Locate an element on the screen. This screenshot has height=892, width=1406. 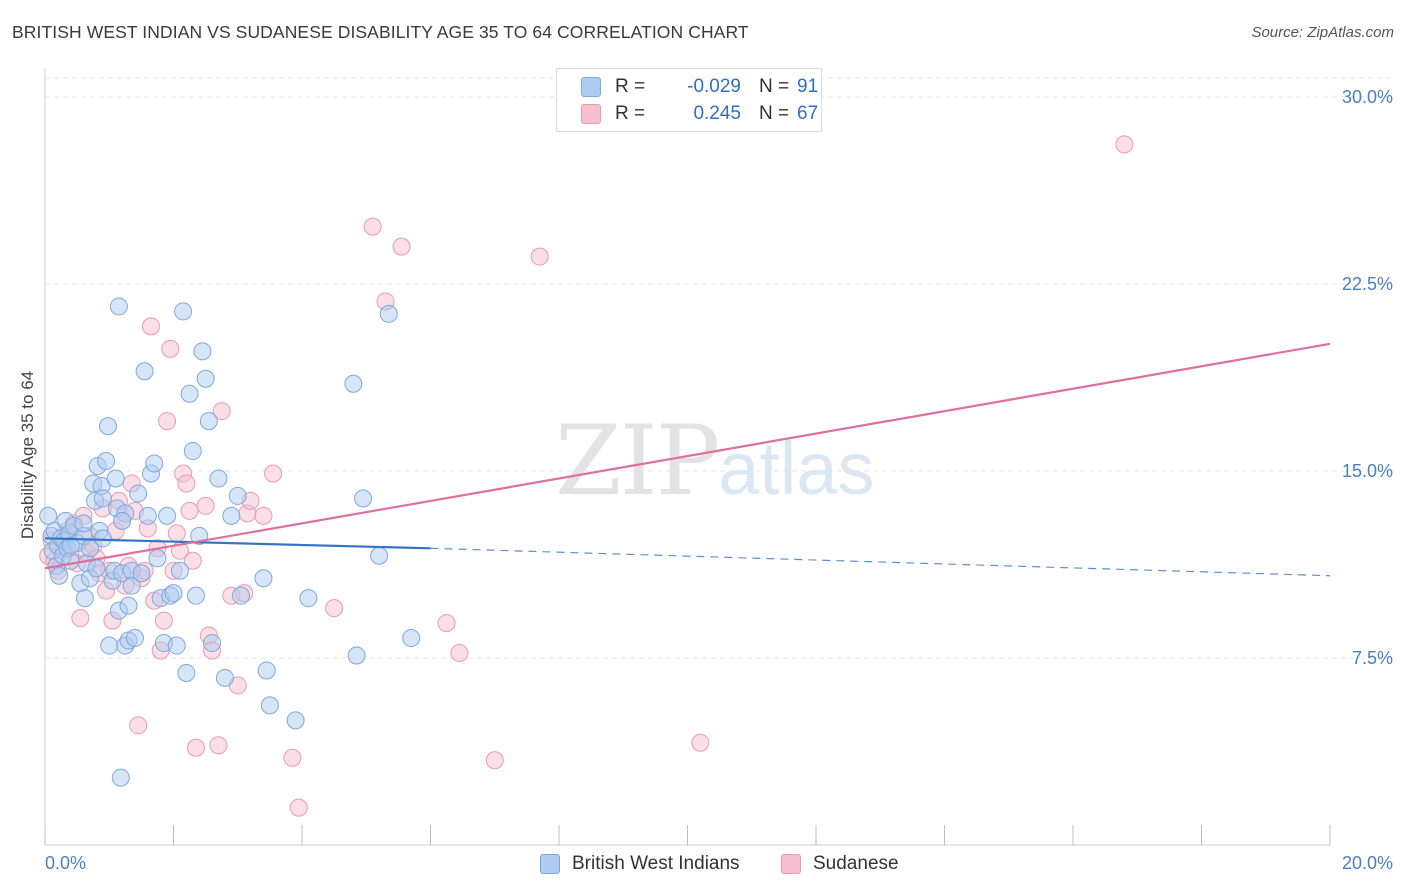
x-tick-label-min: 0.0% is located at coordinates (65, 863).